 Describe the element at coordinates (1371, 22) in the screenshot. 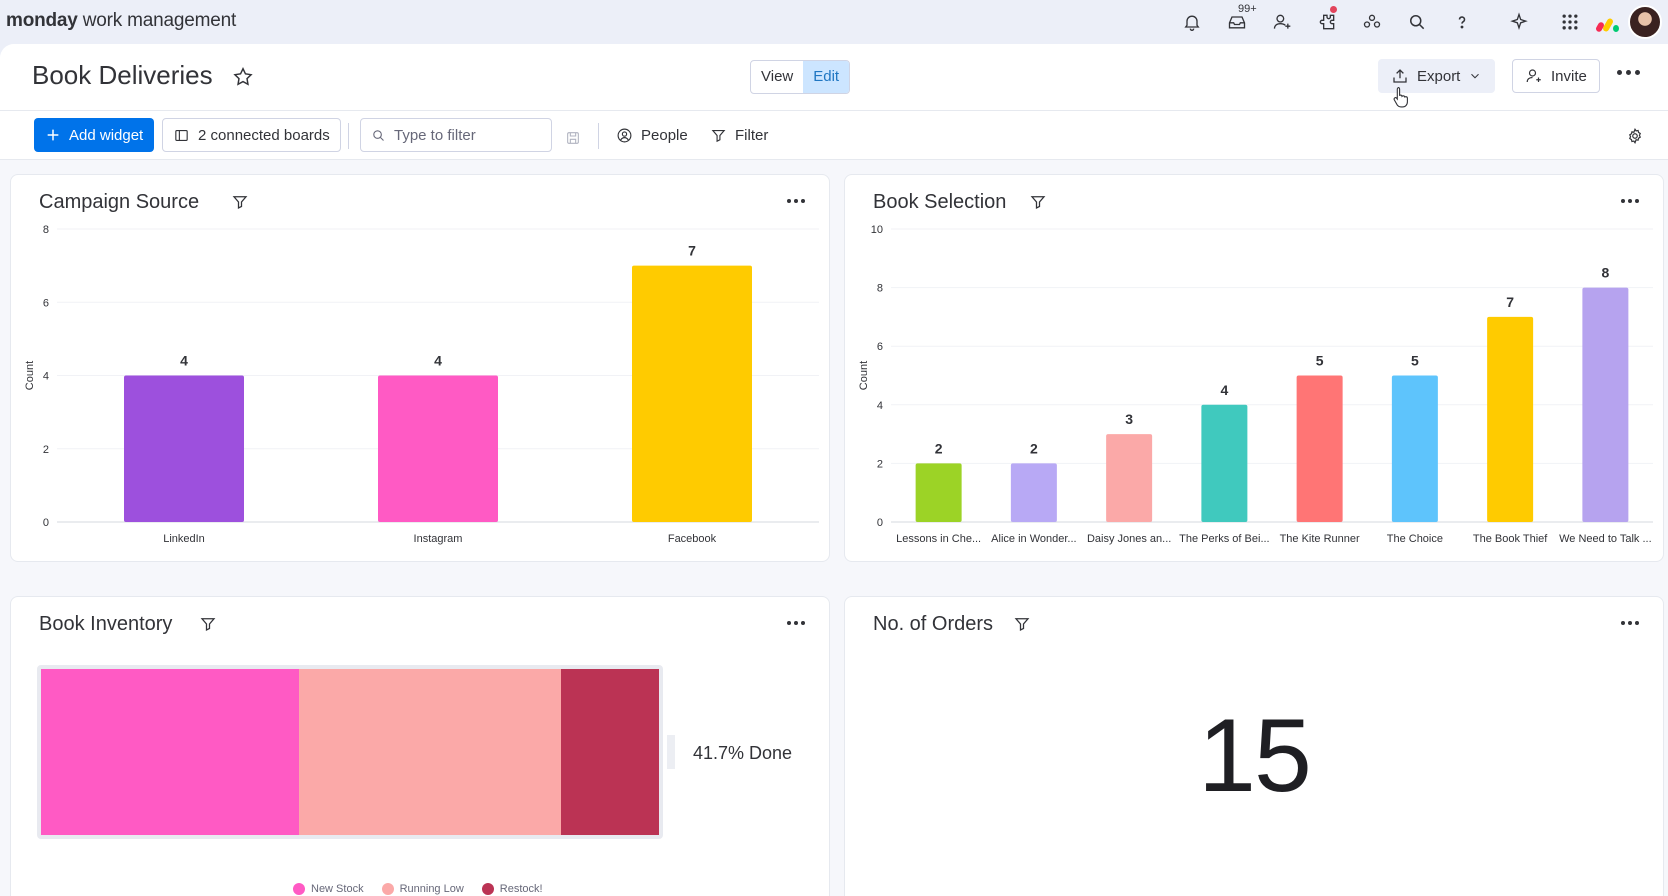

I see `teams-icon` at that location.